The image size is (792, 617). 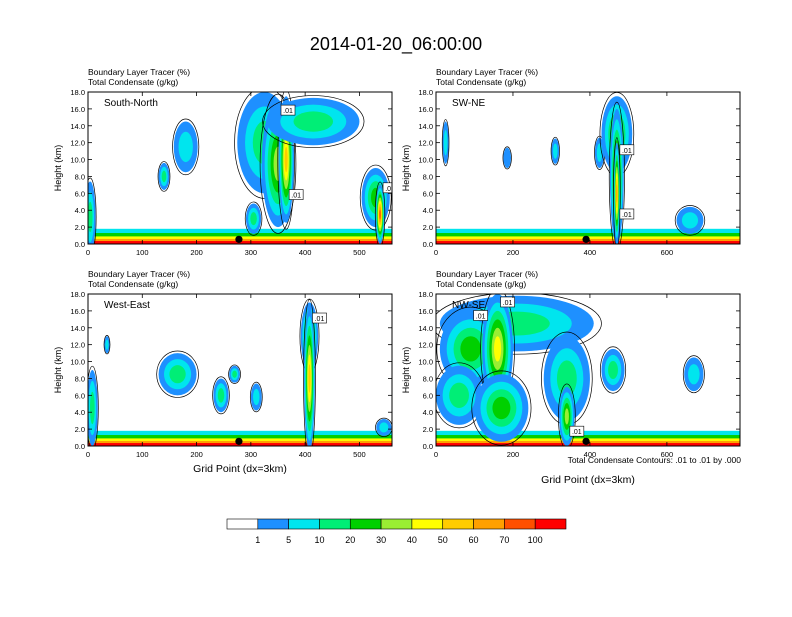 What do you see at coordinates (196, 252) in the screenshot?
I see `x-tick-label: 200` at bounding box center [196, 252].